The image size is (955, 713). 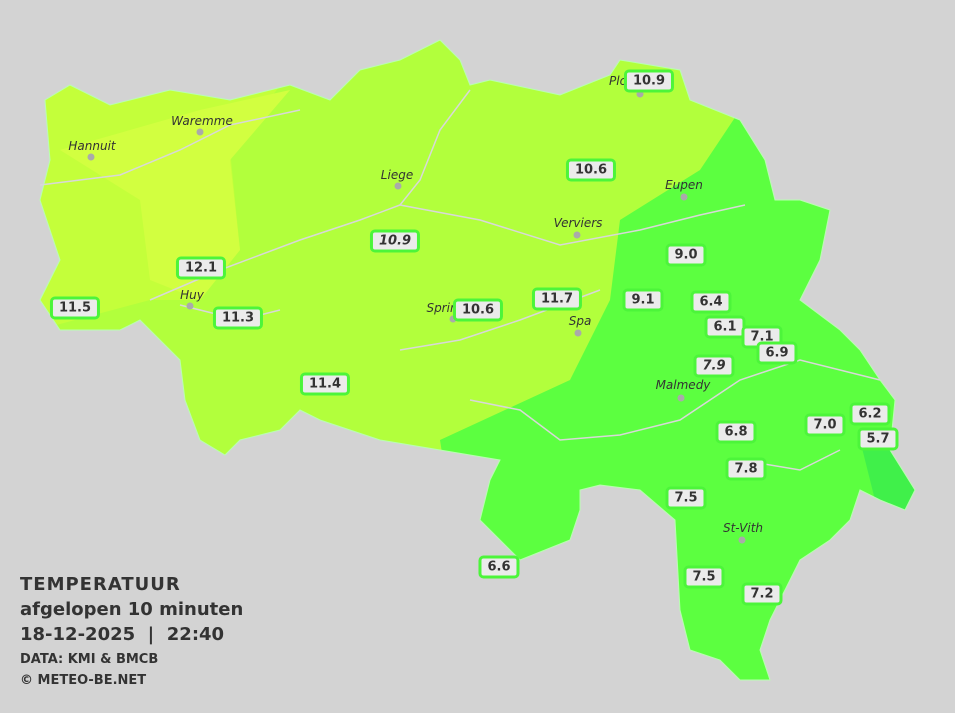 What do you see at coordinates (580, 321) in the screenshot?
I see `city-label: Spa` at bounding box center [580, 321].